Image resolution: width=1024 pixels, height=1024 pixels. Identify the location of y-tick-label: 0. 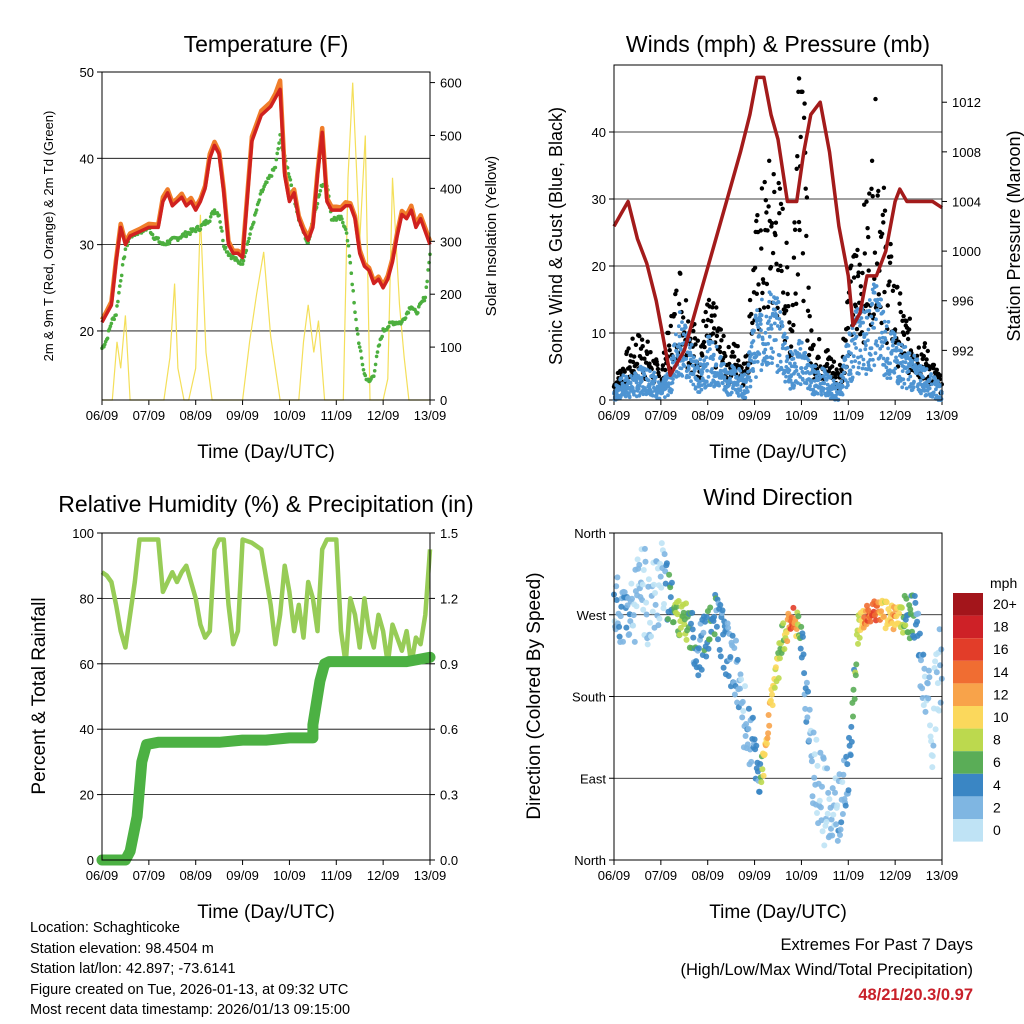
(602, 400).